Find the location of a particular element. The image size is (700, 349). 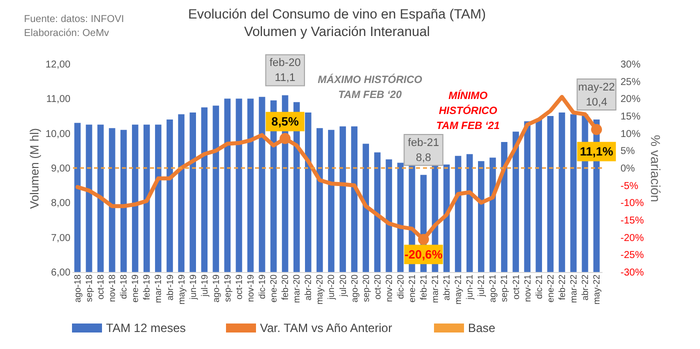

y2-tick-label: -10% is located at coordinates (632, 204).